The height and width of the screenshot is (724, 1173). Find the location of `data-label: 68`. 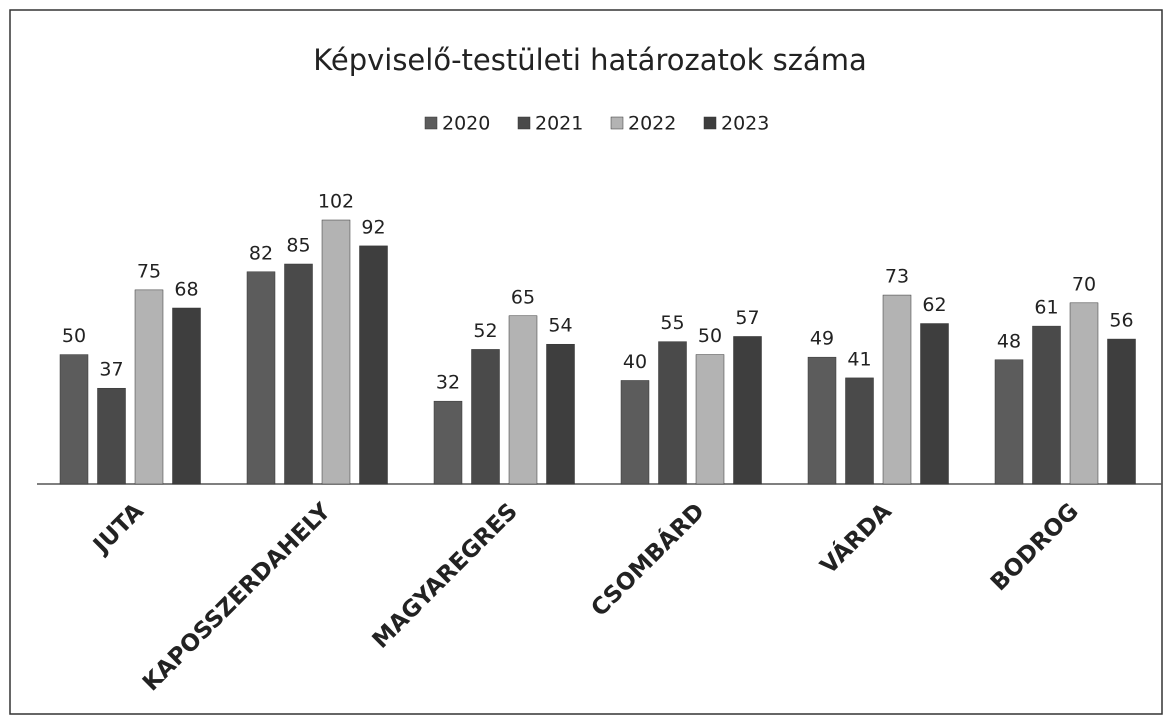

data-label: 68 is located at coordinates (186, 290).